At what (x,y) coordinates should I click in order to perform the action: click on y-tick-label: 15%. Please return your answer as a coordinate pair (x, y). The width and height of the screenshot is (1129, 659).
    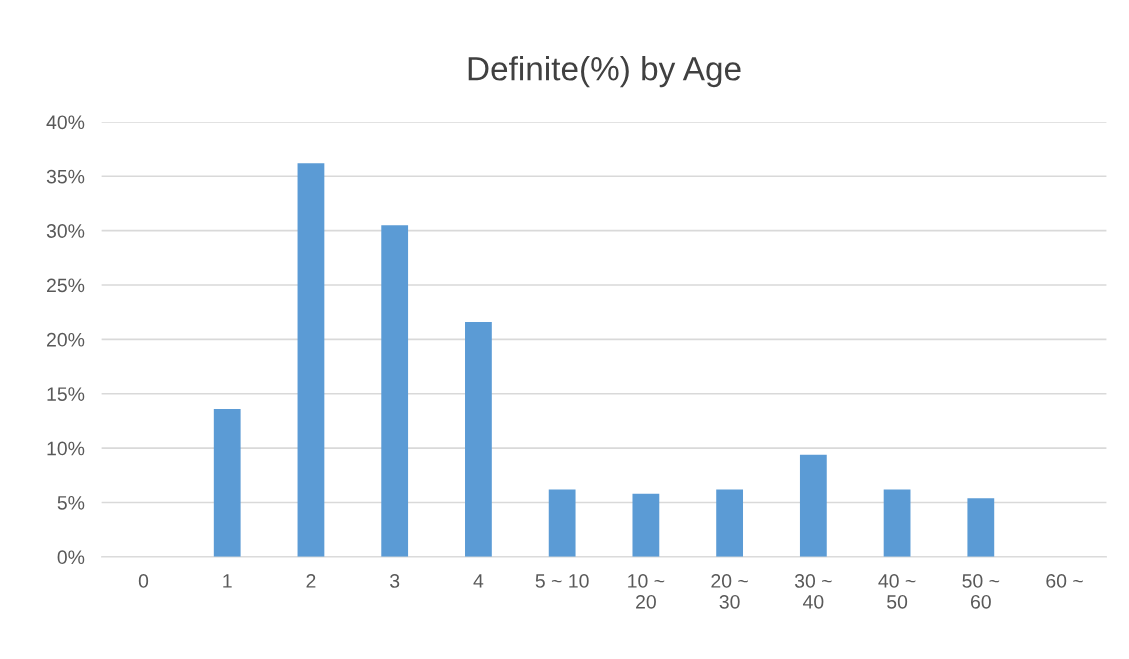
    Looking at the image, I should click on (66, 394).